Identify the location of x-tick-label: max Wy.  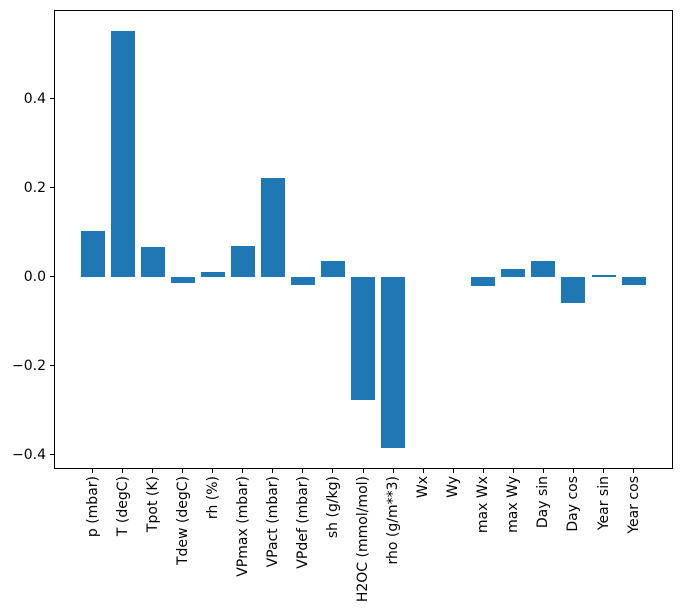
(513, 504).